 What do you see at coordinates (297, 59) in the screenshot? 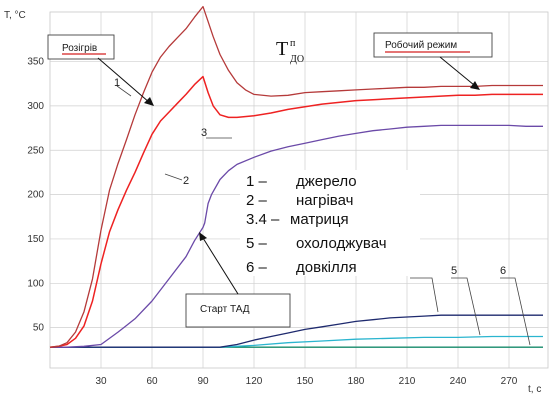
I see `tdo-sub: ДО` at bounding box center [297, 59].